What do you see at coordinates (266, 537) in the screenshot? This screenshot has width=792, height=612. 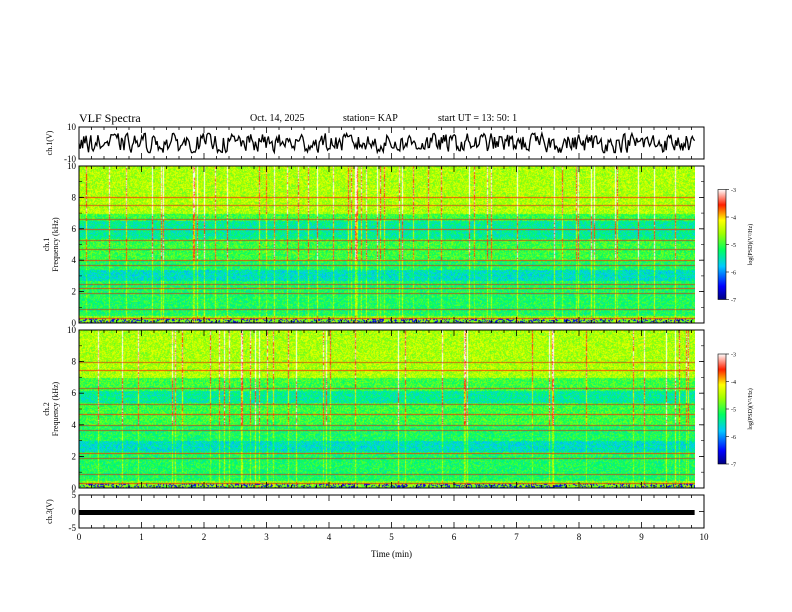 I see `x-tick-label: 3` at bounding box center [266, 537].